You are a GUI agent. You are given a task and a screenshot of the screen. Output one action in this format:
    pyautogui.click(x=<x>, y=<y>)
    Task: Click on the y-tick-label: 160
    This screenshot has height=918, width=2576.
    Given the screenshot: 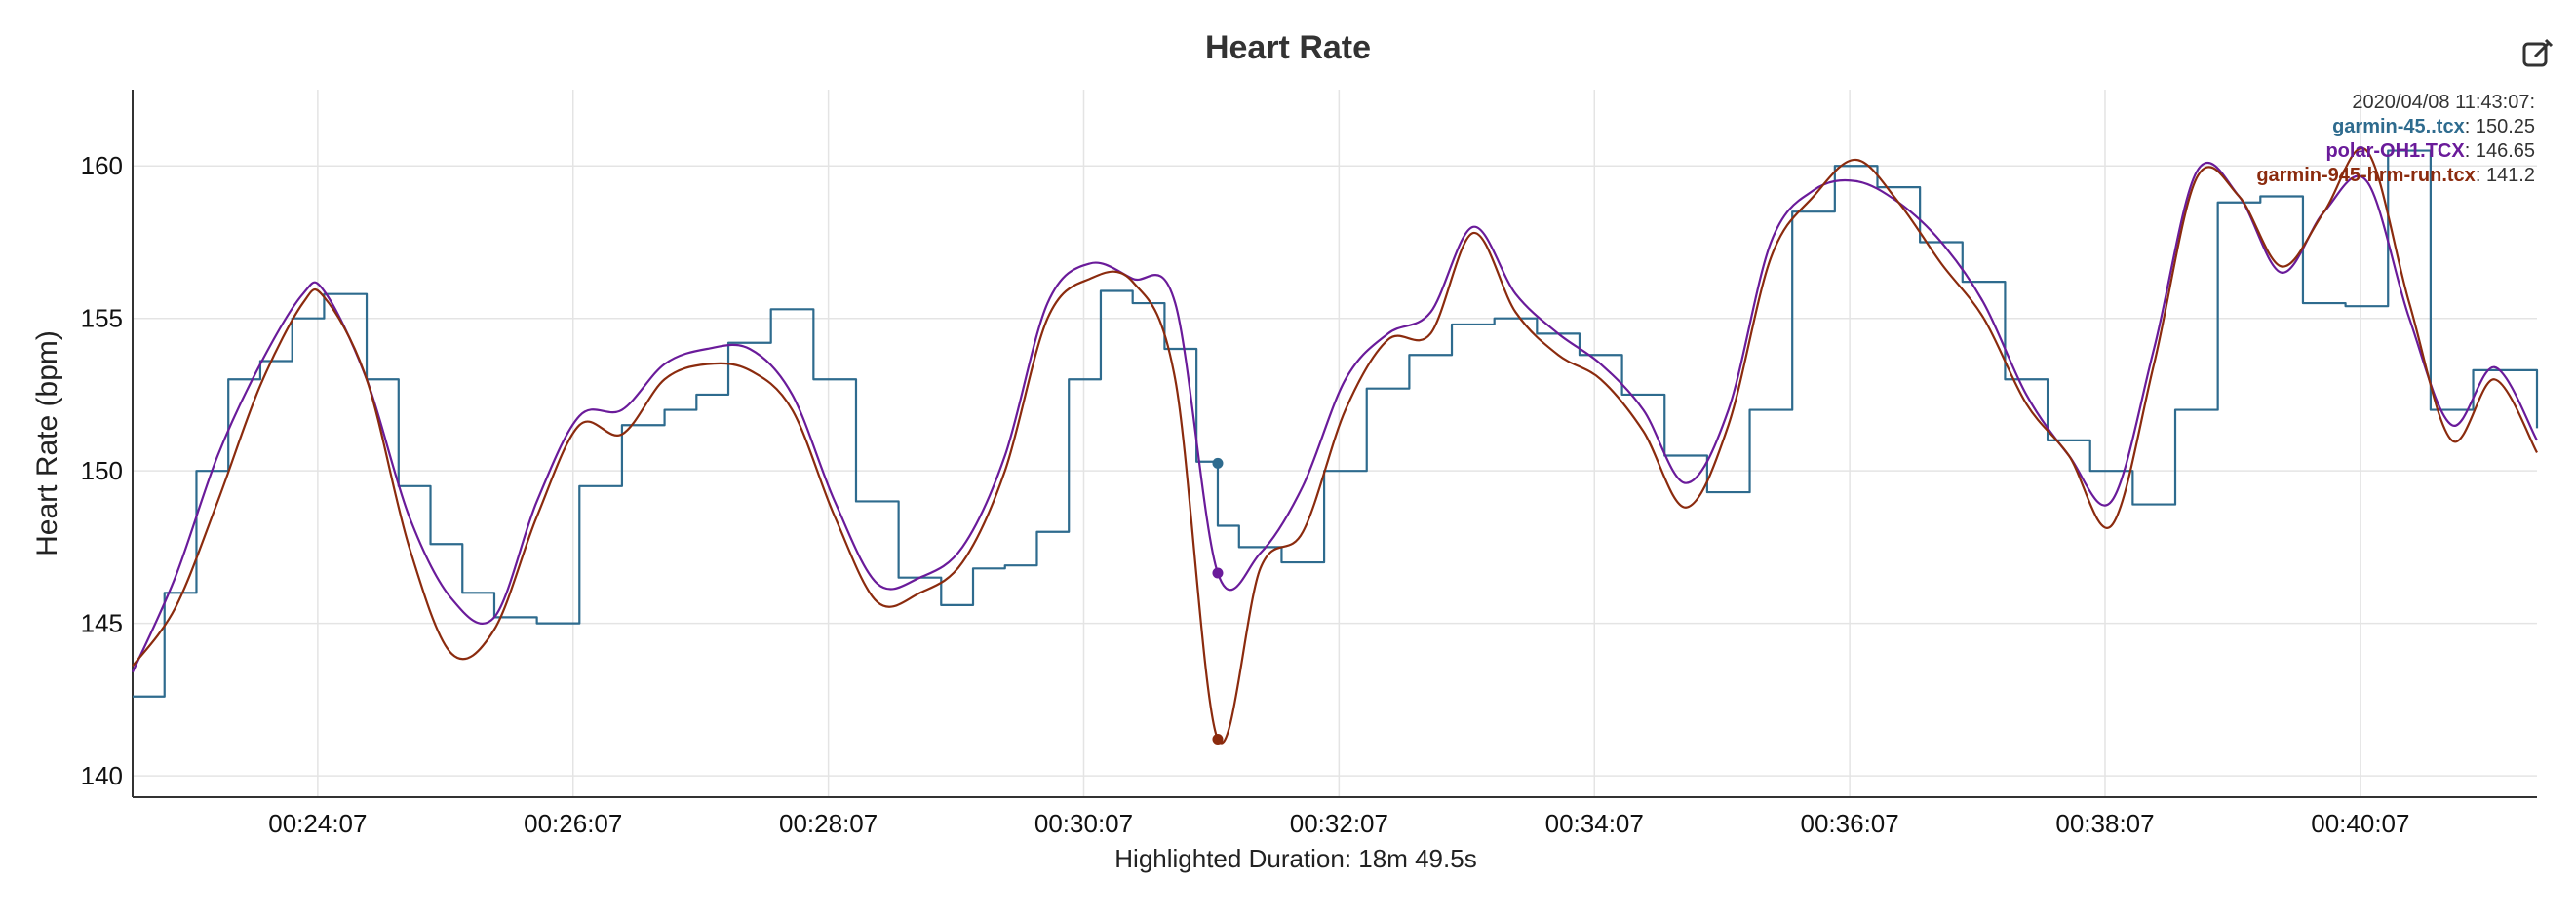 What is the action you would take?
    pyautogui.click(x=102, y=165)
    